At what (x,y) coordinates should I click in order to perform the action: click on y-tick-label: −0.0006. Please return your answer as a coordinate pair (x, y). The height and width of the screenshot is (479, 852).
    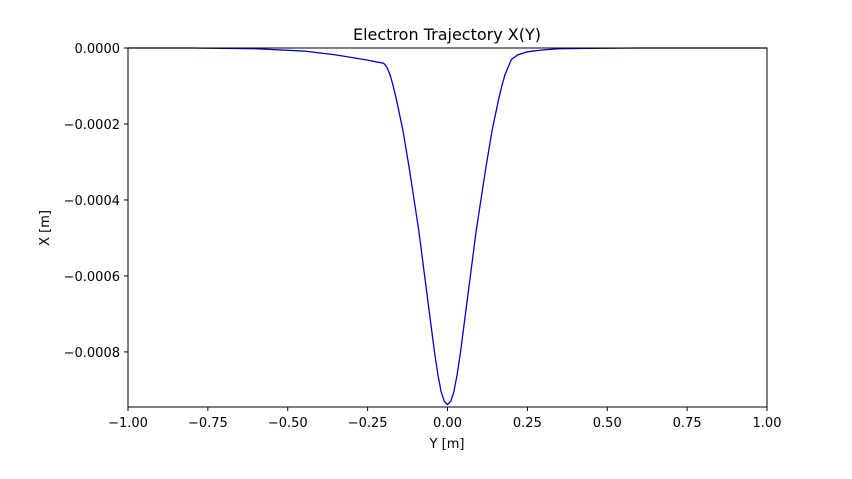
    Looking at the image, I should click on (92, 277).